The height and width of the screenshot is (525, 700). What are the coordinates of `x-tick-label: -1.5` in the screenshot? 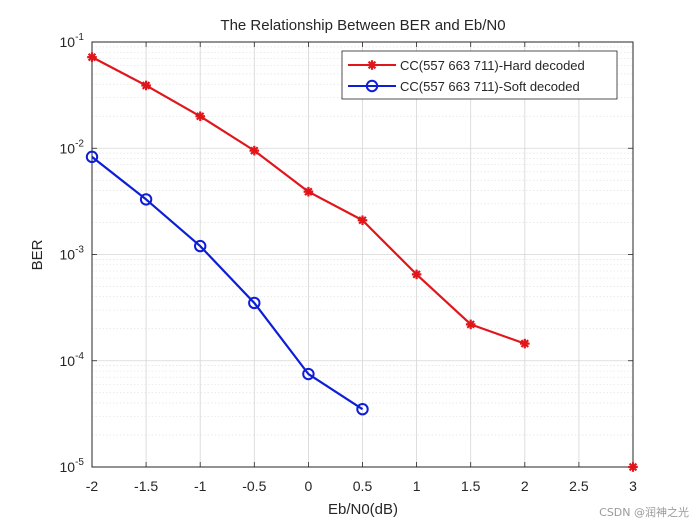 It's located at (146, 486).